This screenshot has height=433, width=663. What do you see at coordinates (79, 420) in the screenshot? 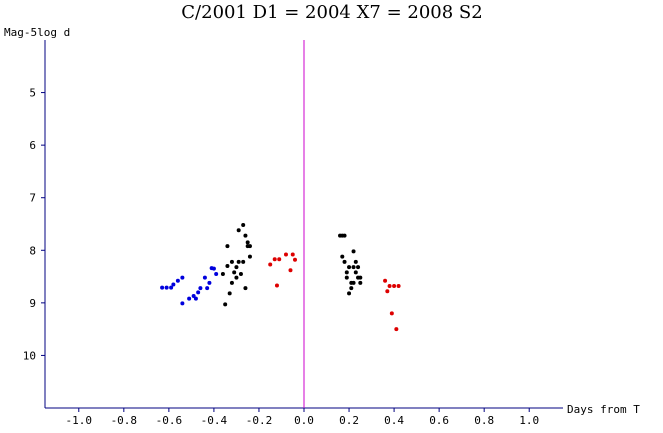
I see `x-tick-label: -1.0` at bounding box center [79, 420].